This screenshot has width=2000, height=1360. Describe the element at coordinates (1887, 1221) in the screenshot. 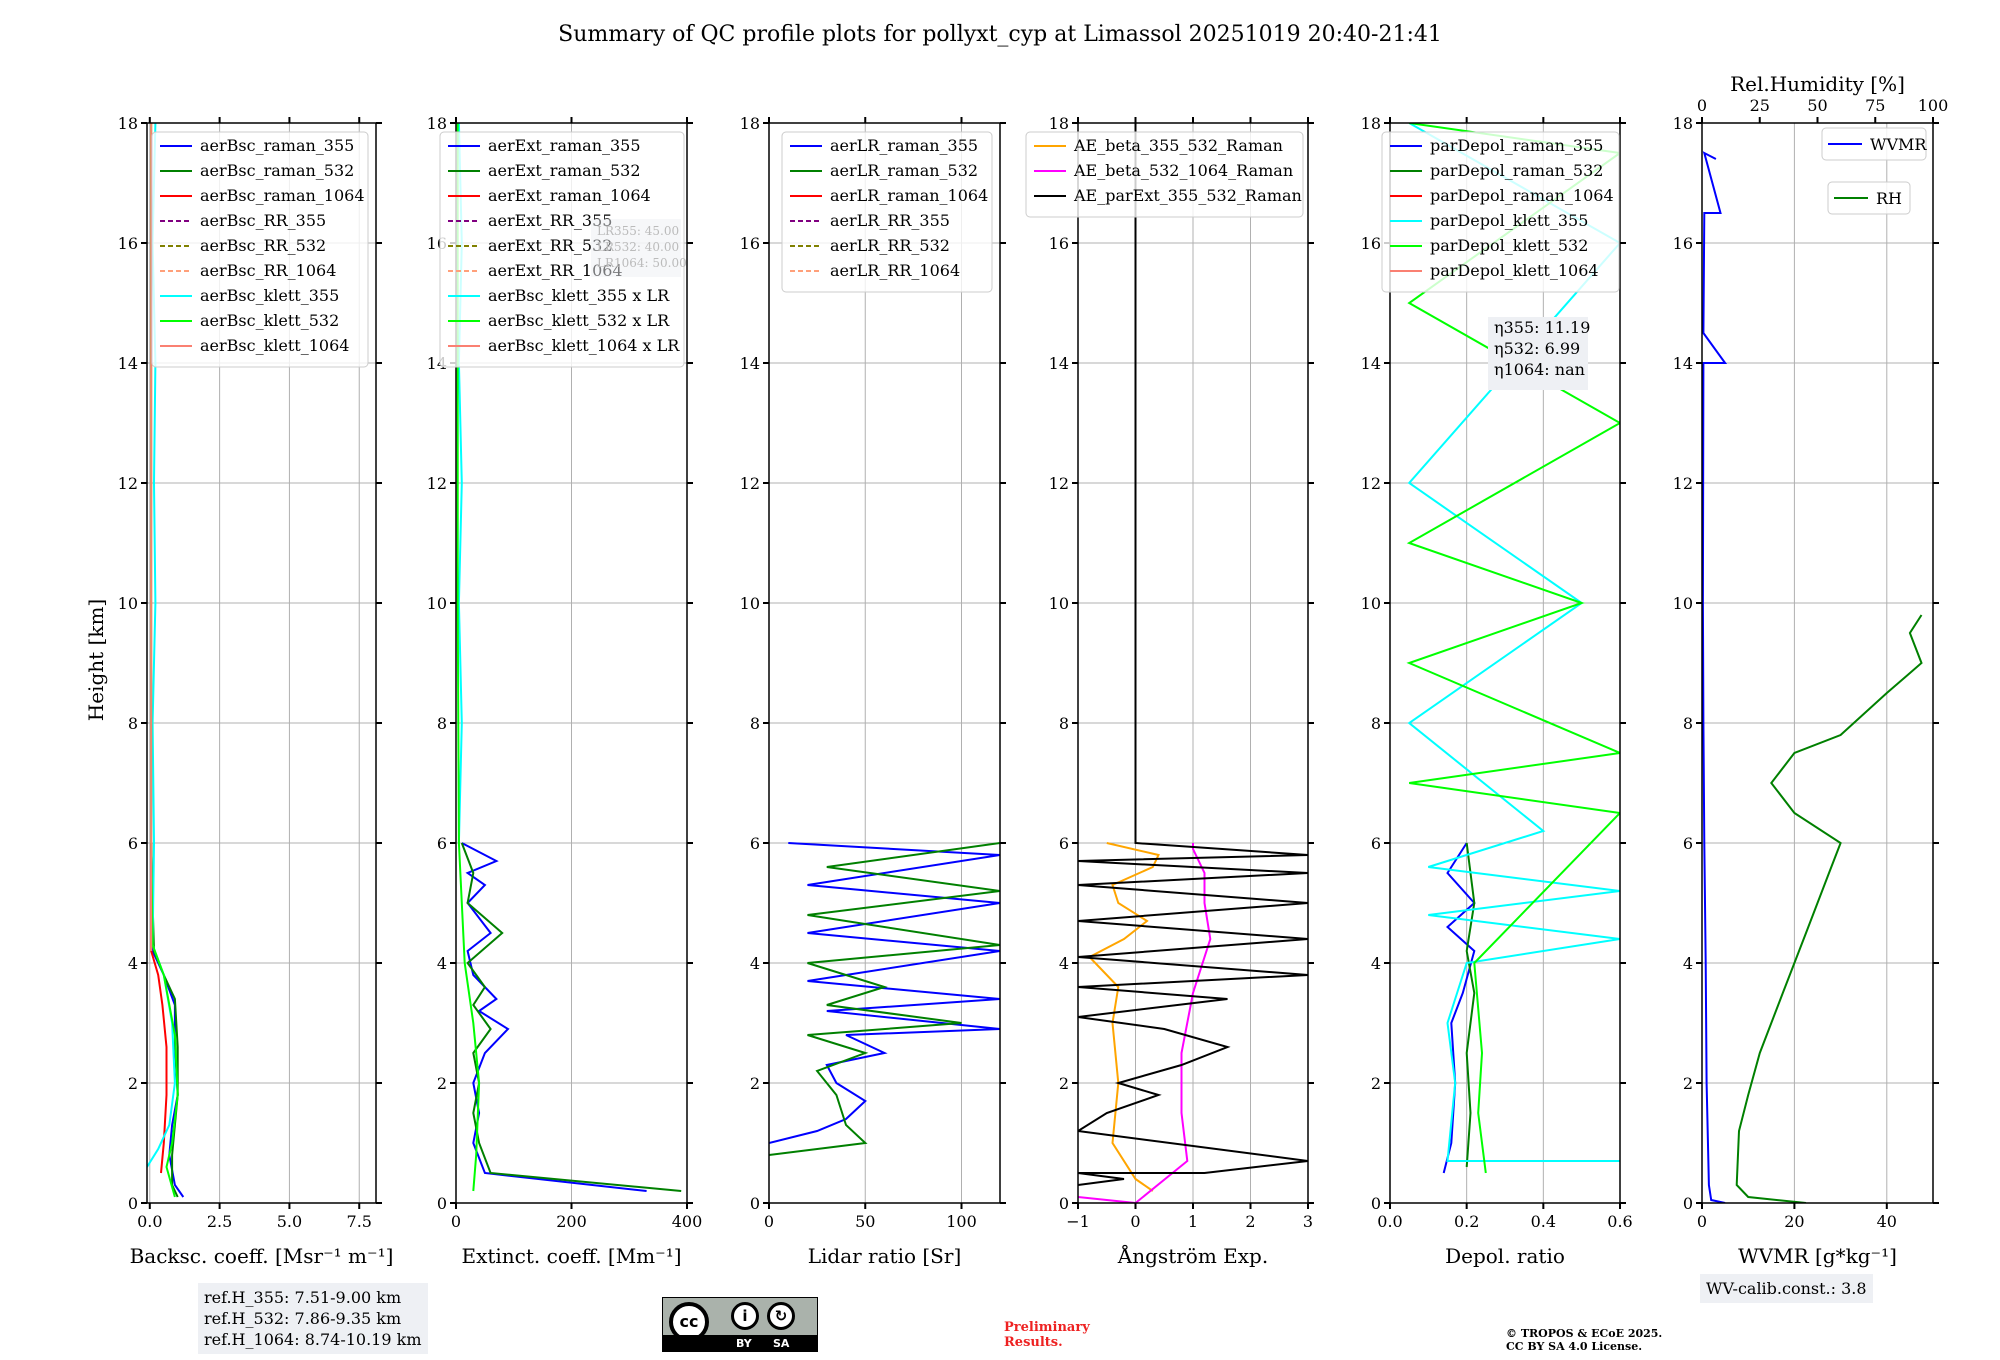

I see `x-tick-label: 40` at that location.